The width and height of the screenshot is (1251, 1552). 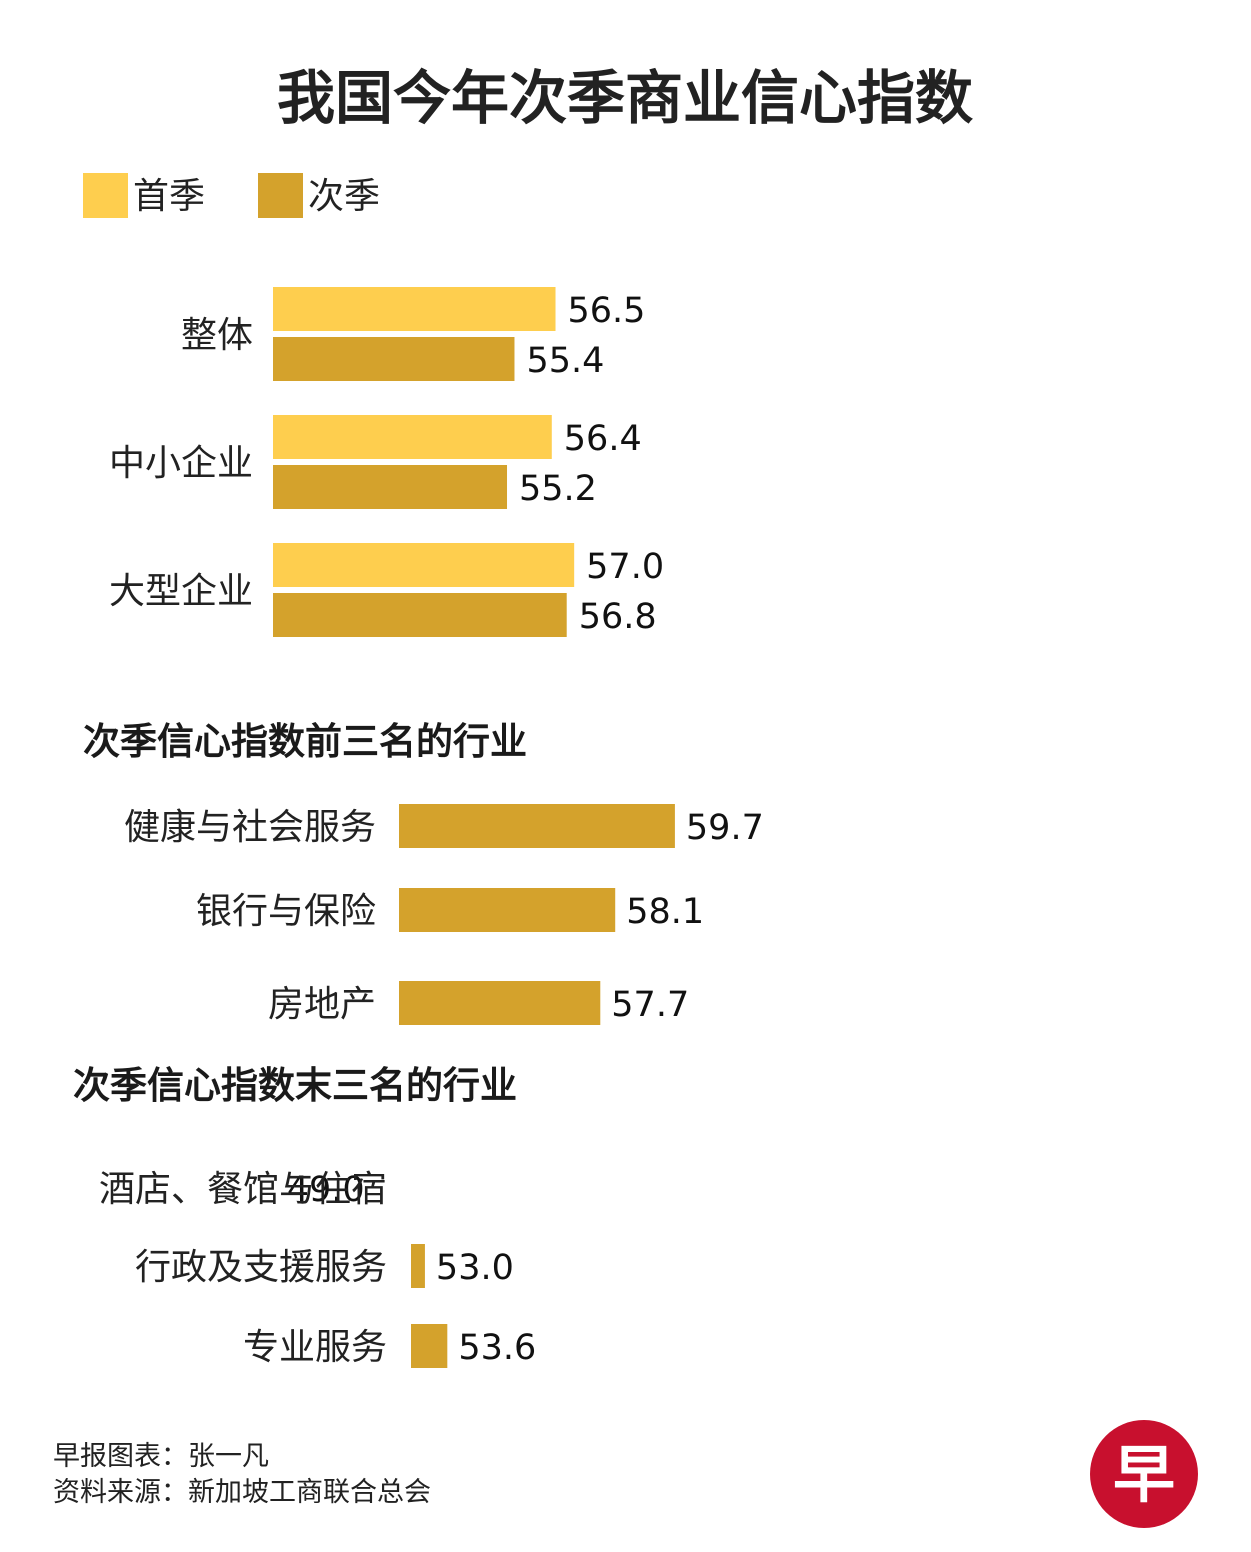 I want to click on data-label: 56.4, so click(x=603, y=439).